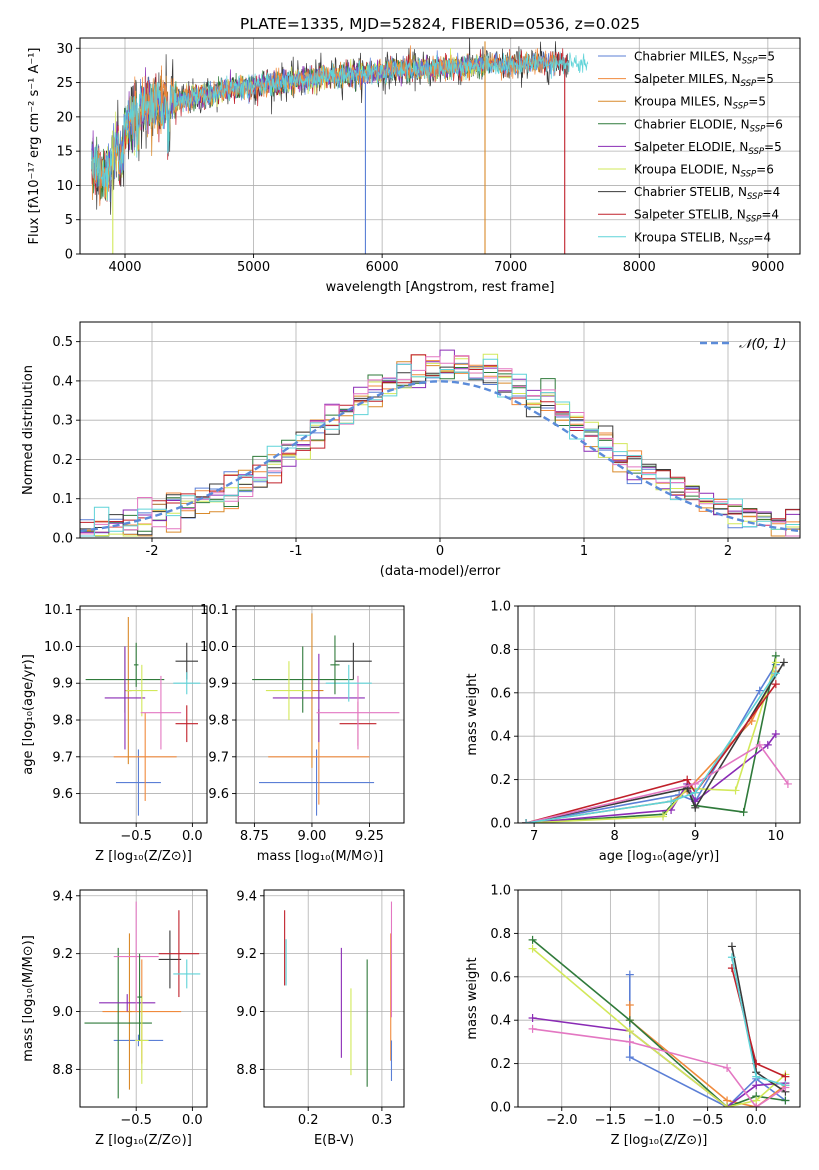  I want to click on y-tick-label: 9.7, so click(62, 757).